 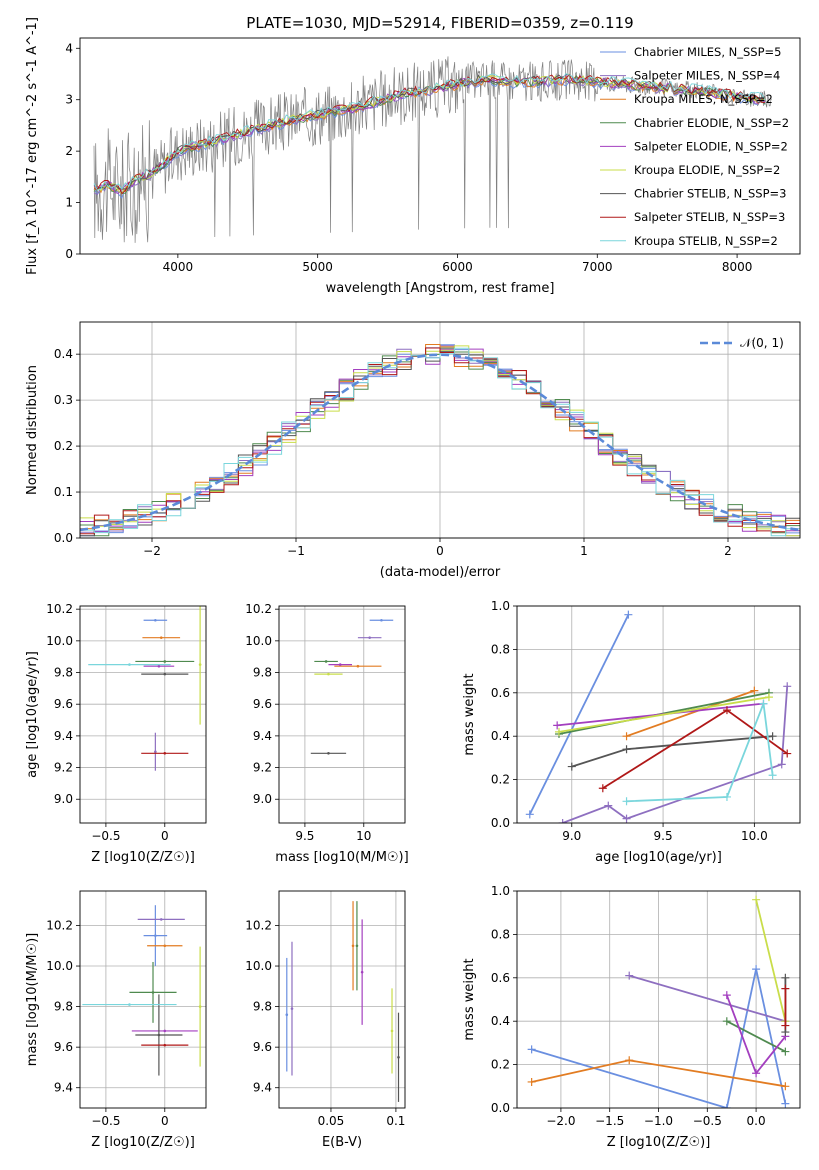 What do you see at coordinates (707, 76) in the screenshot?
I see `legend-entry: Salpeter MILES, N_SSP=4` at bounding box center [707, 76].